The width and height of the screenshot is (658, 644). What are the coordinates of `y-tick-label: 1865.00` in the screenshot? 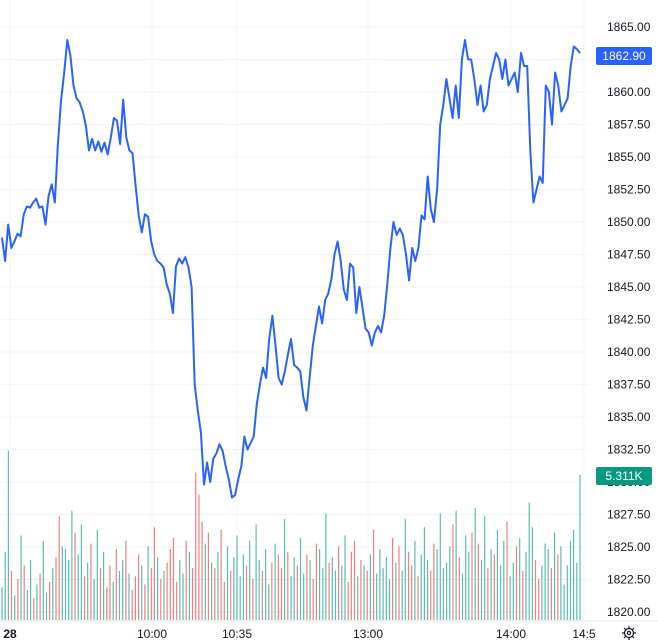 It's located at (629, 27).